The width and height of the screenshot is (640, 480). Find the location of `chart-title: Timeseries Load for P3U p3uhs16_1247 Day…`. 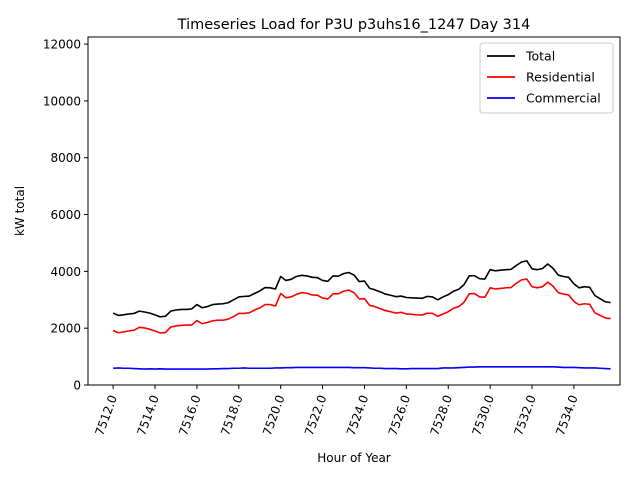

chart-title: Timeseries Load for P3U p3uhs16_1247 Day… is located at coordinates (354, 25).